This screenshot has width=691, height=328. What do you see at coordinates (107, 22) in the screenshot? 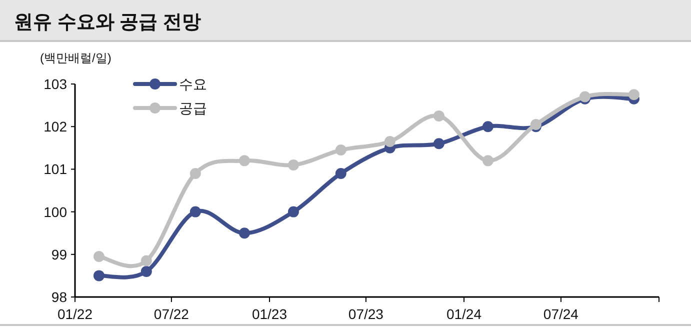
I see `chart-title: 원유 수요와 공급 전망` at bounding box center [107, 22].